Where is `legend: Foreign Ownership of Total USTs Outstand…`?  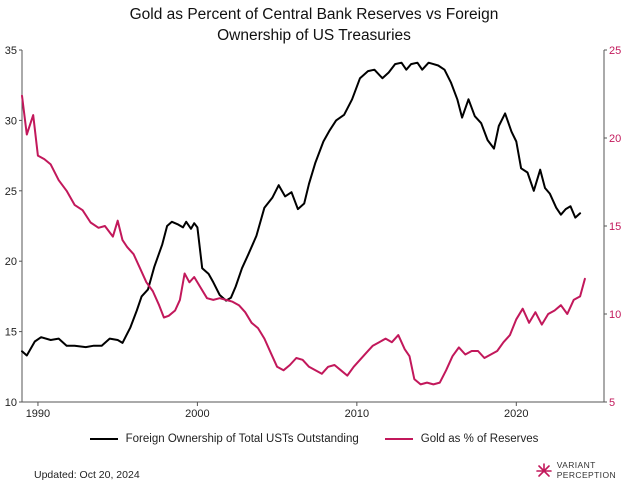 legend: Foreign Ownership of Total USTs Outstand… is located at coordinates (314, 439).